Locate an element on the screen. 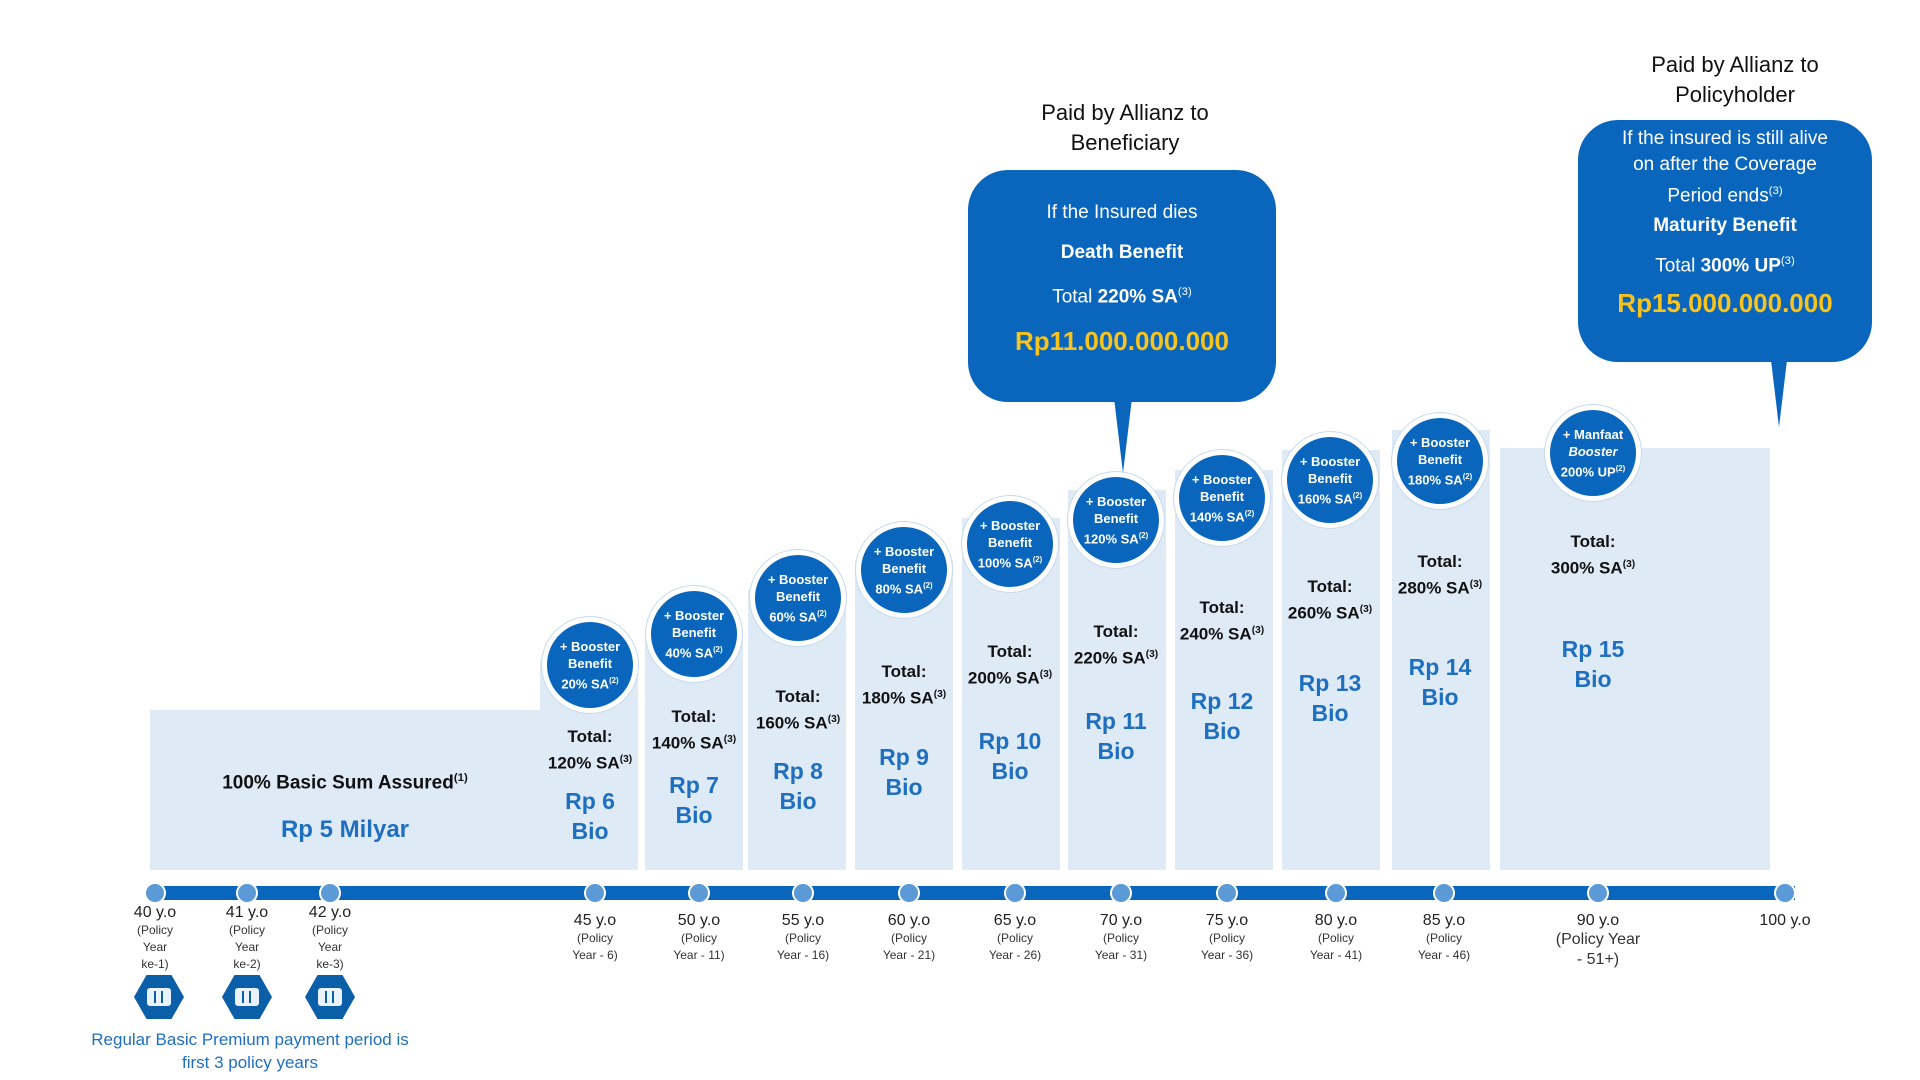  step-amount: Rp 6 Bio is located at coordinates (590, 816).